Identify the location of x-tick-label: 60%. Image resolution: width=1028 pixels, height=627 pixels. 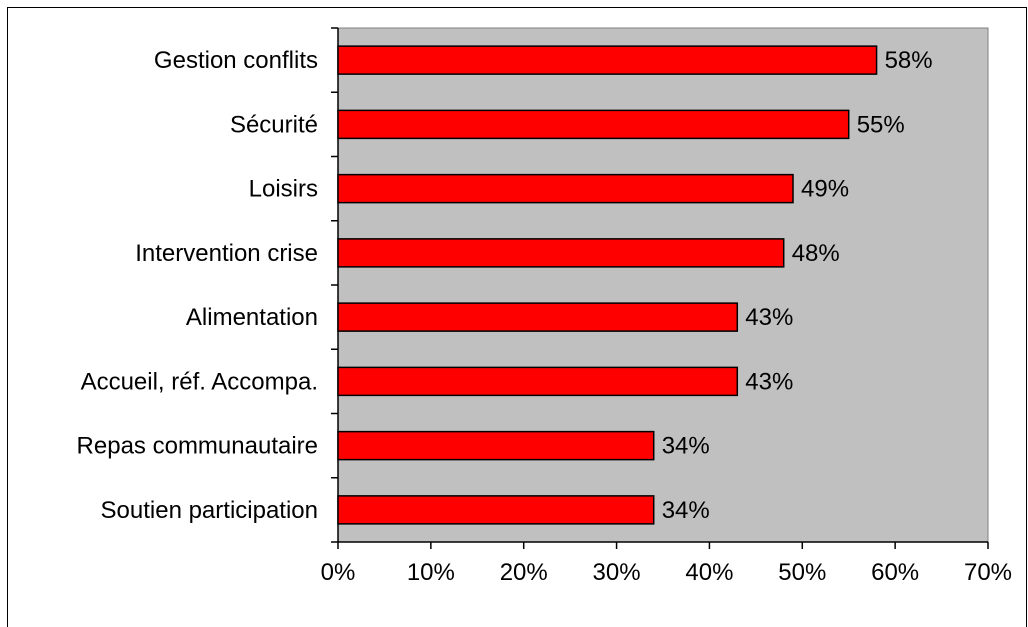
(895, 572).